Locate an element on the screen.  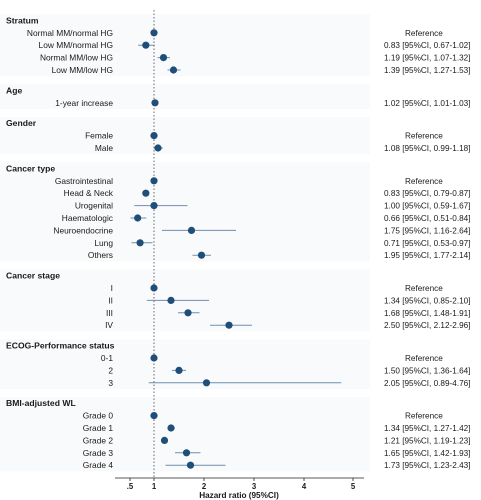
x-tick-label: 4 is located at coordinates (304, 486).